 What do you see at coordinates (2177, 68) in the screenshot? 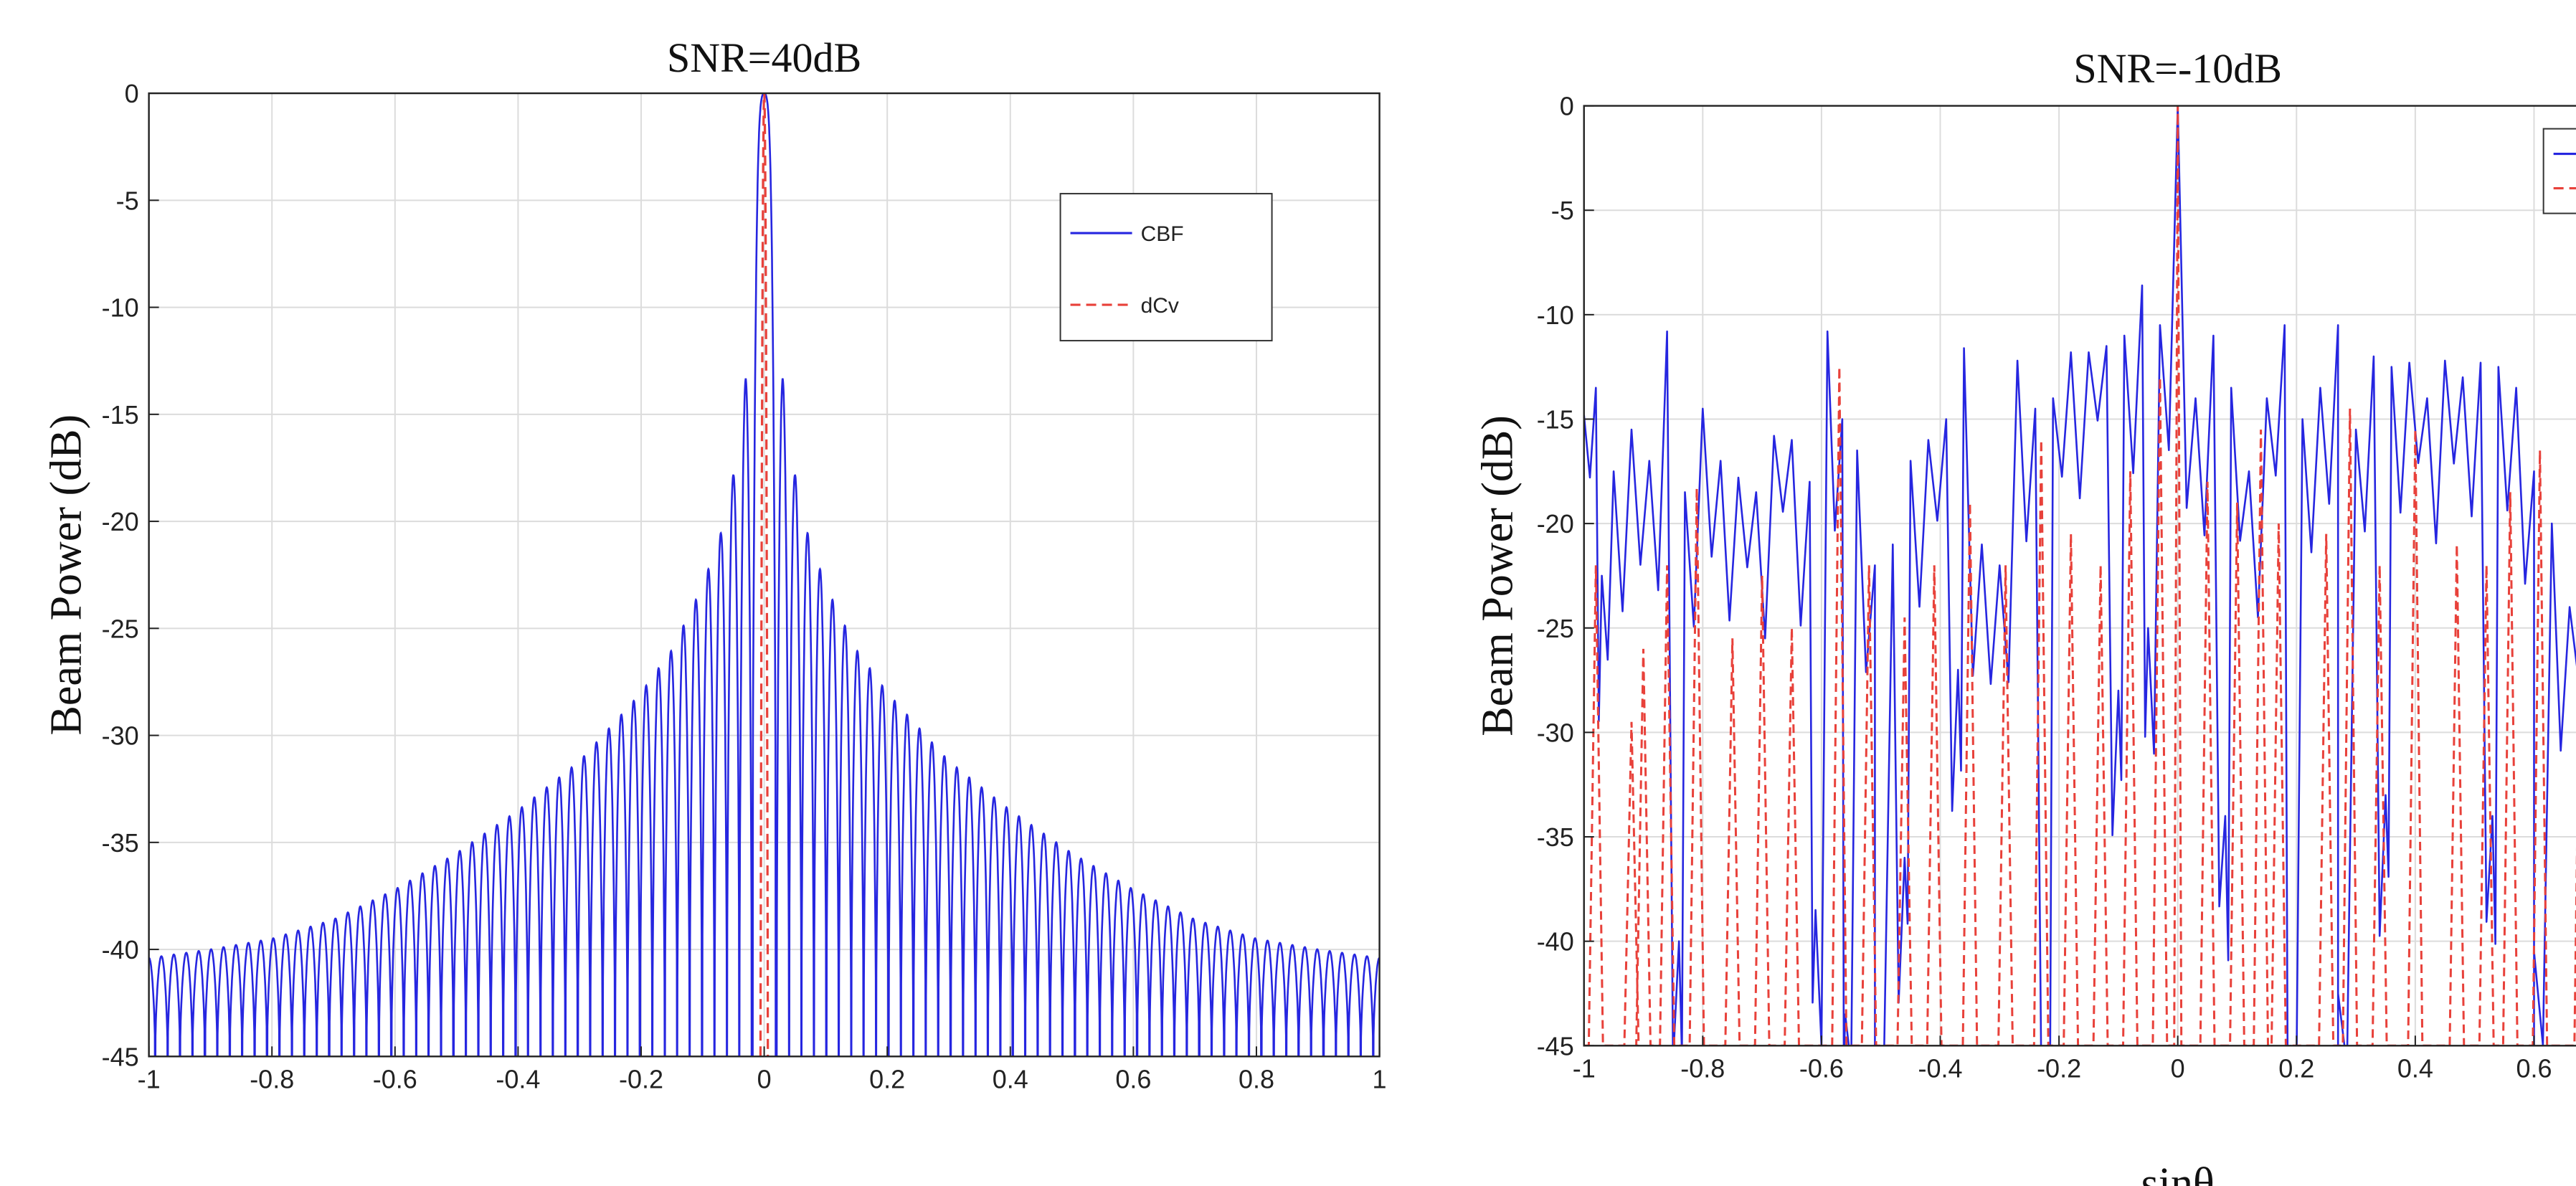
I see `chart-title: SNR=-10dB` at bounding box center [2177, 68].